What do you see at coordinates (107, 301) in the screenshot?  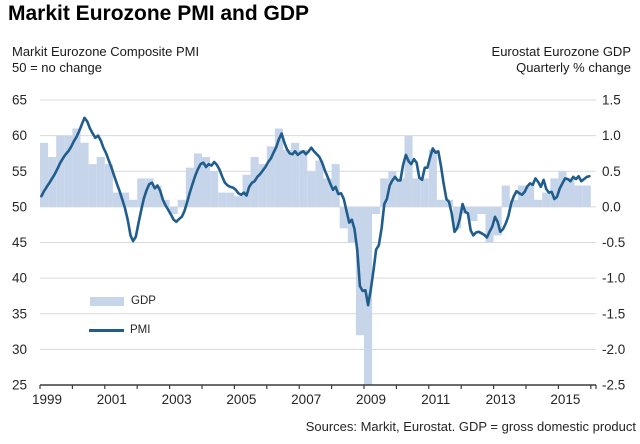 I see `gdp-bar-swatch` at bounding box center [107, 301].